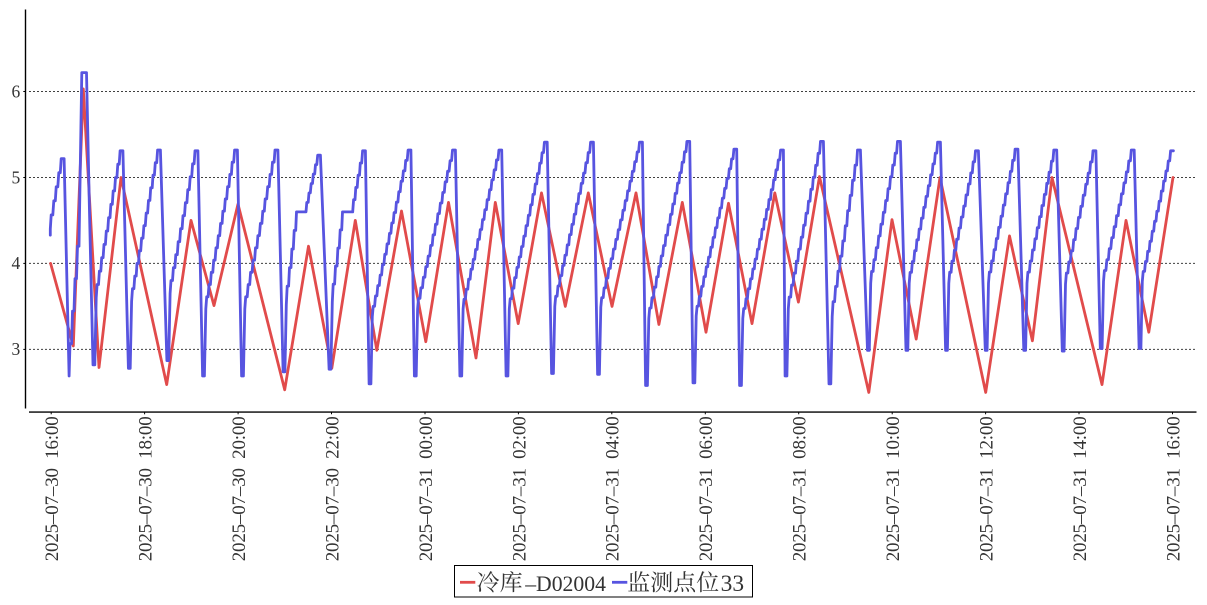 Image resolution: width=1207 pixels, height=605 pixels. What do you see at coordinates (15, 349) in the screenshot?
I see `svg-text: 3` at bounding box center [15, 349].